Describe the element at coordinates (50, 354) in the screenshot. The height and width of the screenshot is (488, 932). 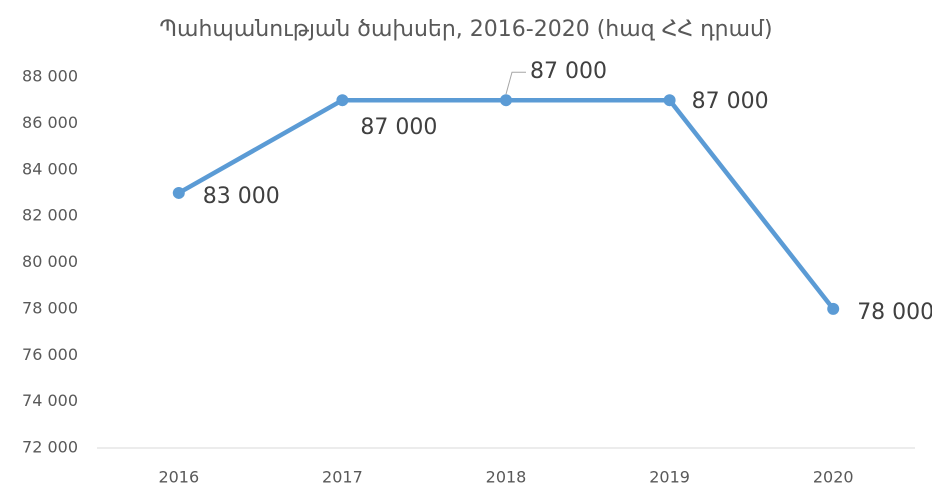
I see `y-tick-label: 76 000` at that location.